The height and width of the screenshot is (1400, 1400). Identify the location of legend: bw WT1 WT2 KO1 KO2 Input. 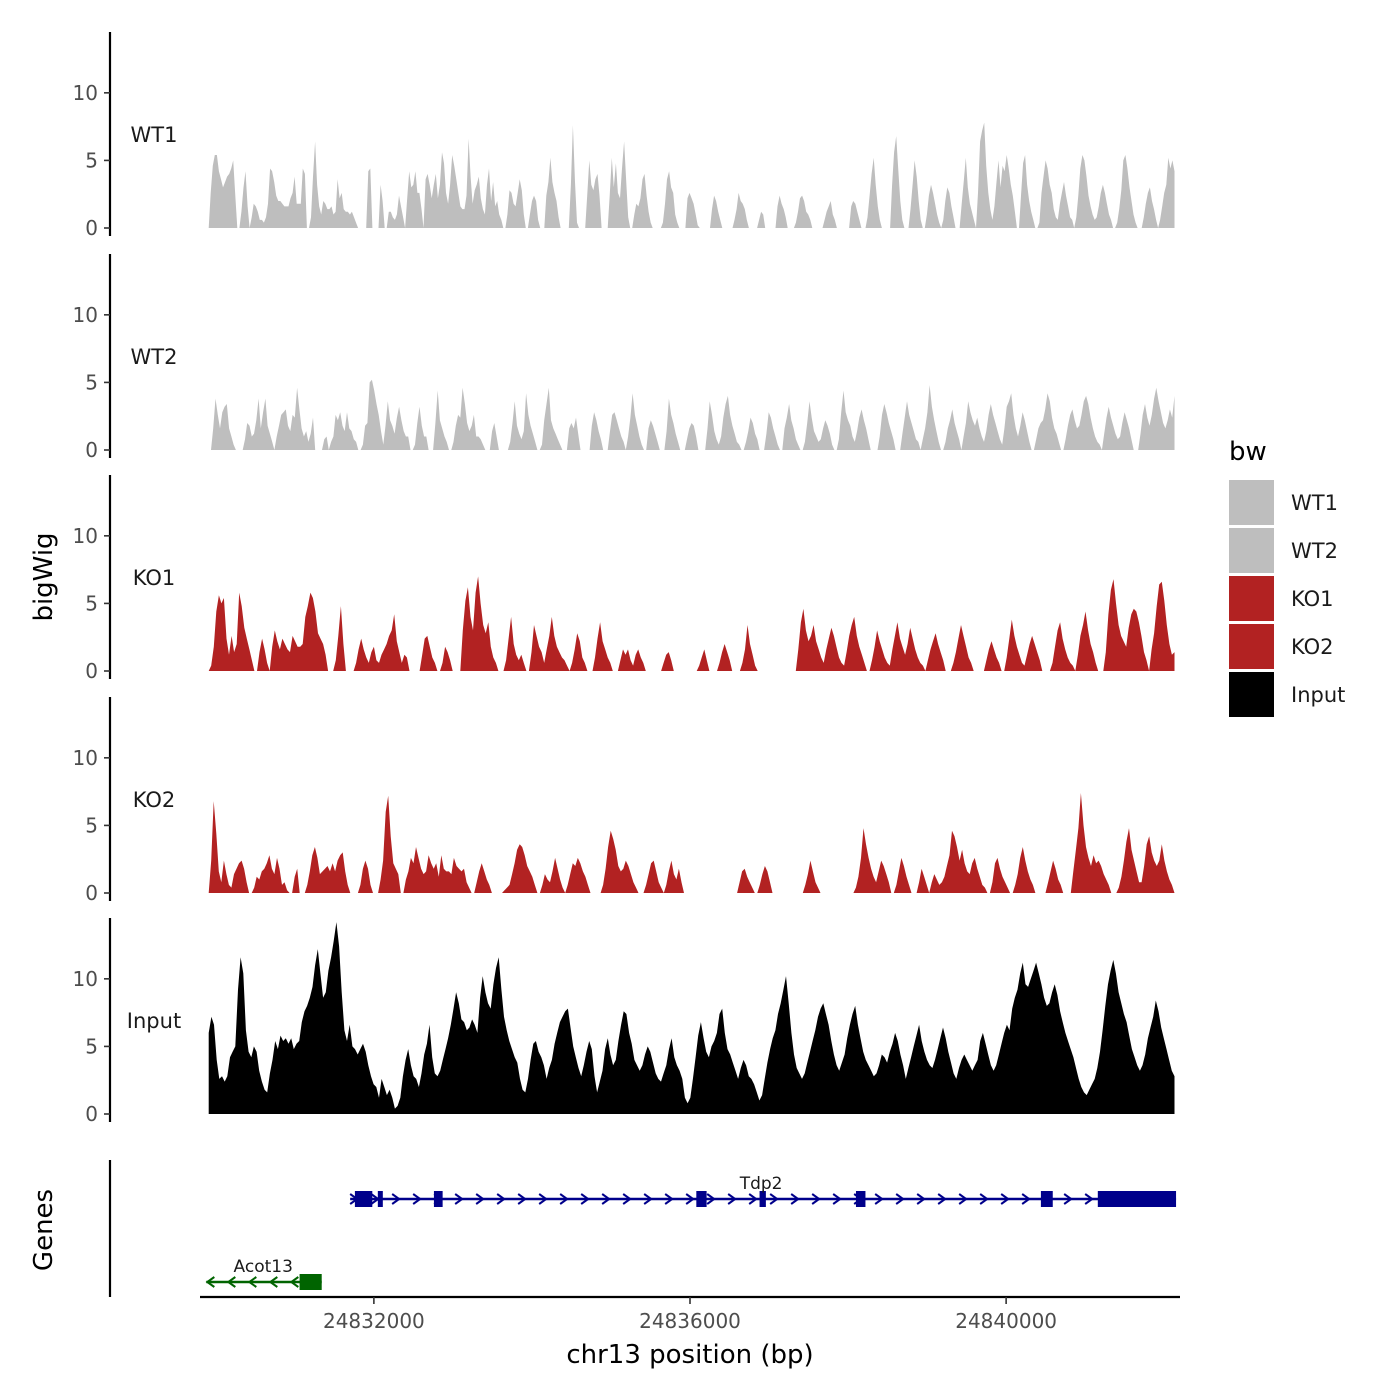
(1287, 577).